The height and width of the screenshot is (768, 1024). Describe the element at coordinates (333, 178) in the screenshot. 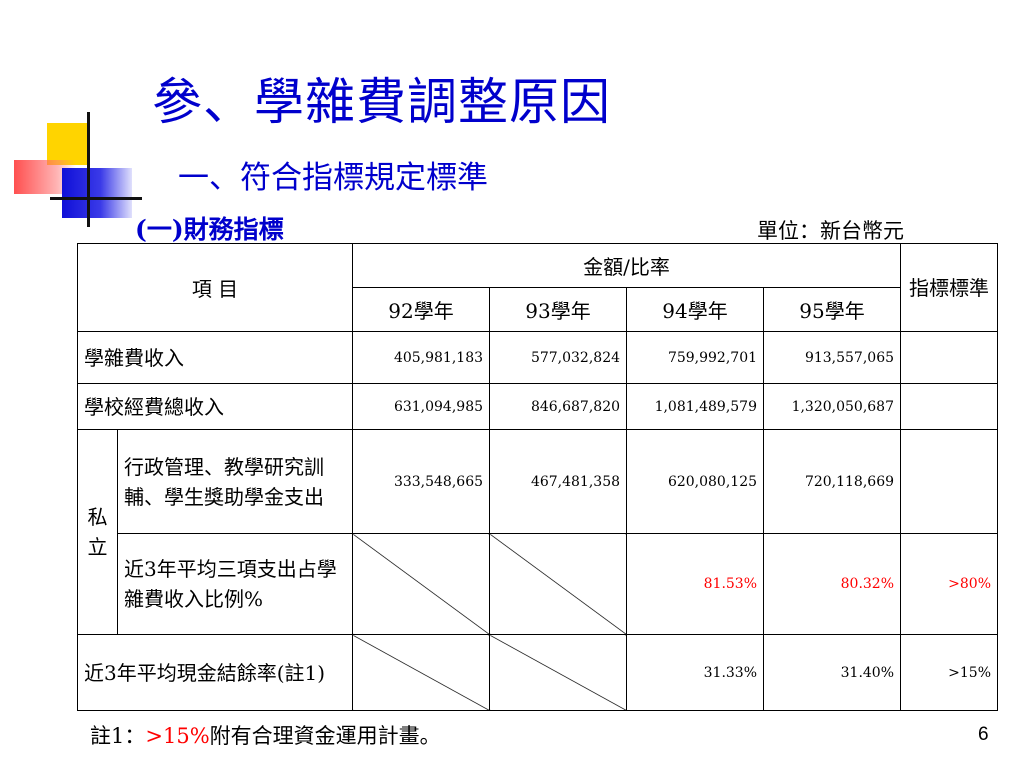

I see `slide-subtitle: 一、符合指標規定標準` at that location.